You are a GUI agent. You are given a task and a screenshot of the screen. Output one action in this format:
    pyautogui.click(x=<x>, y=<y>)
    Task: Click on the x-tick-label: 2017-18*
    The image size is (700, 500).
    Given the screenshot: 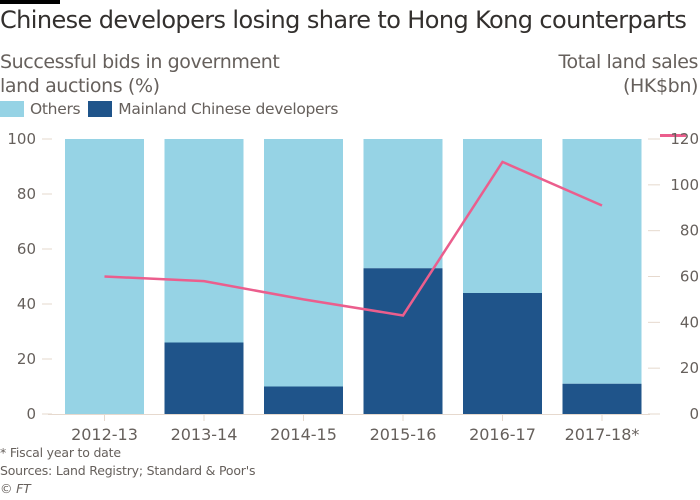 What is the action you would take?
    pyautogui.click(x=602, y=434)
    